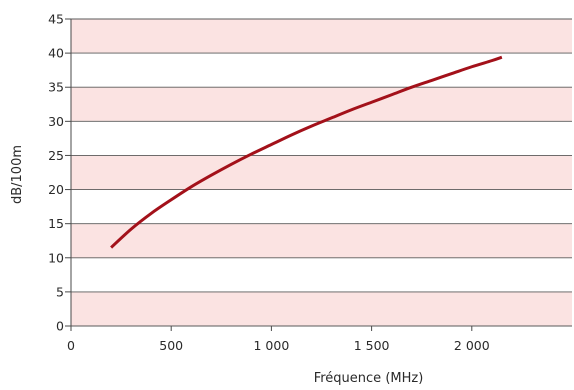  What do you see at coordinates (56, 121) in the screenshot?
I see `y-tick-label-30: 30` at bounding box center [56, 121].